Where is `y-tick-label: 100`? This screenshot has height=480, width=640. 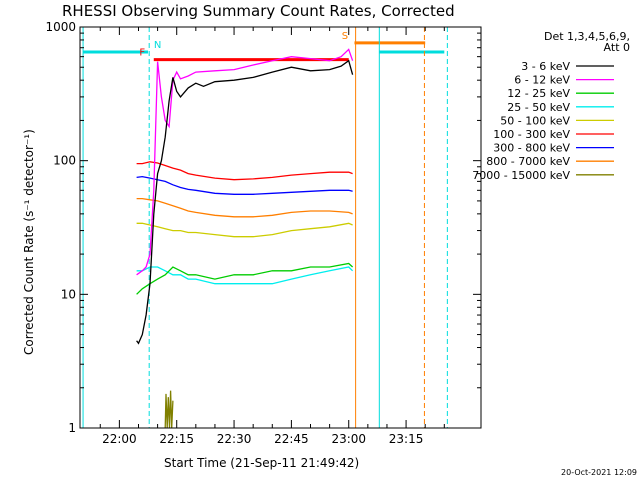
y-tick-label: 100 is located at coordinates (64, 161).